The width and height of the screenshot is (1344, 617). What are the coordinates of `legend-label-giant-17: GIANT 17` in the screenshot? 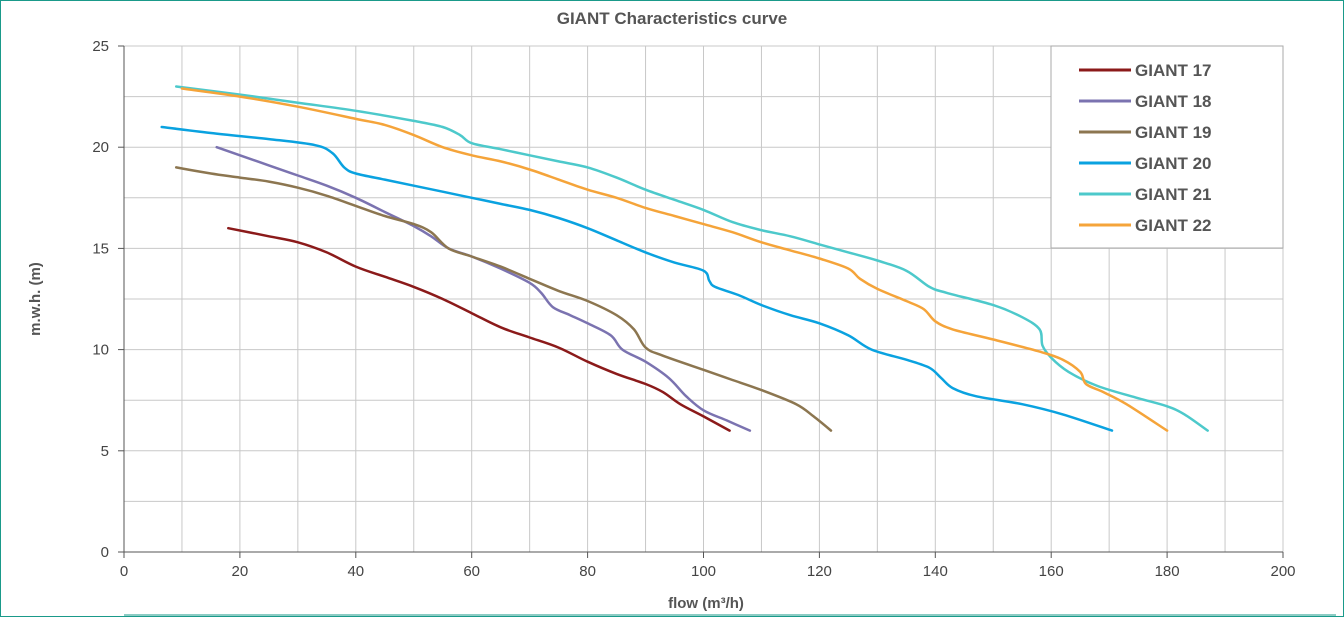 It's located at (1173, 70).